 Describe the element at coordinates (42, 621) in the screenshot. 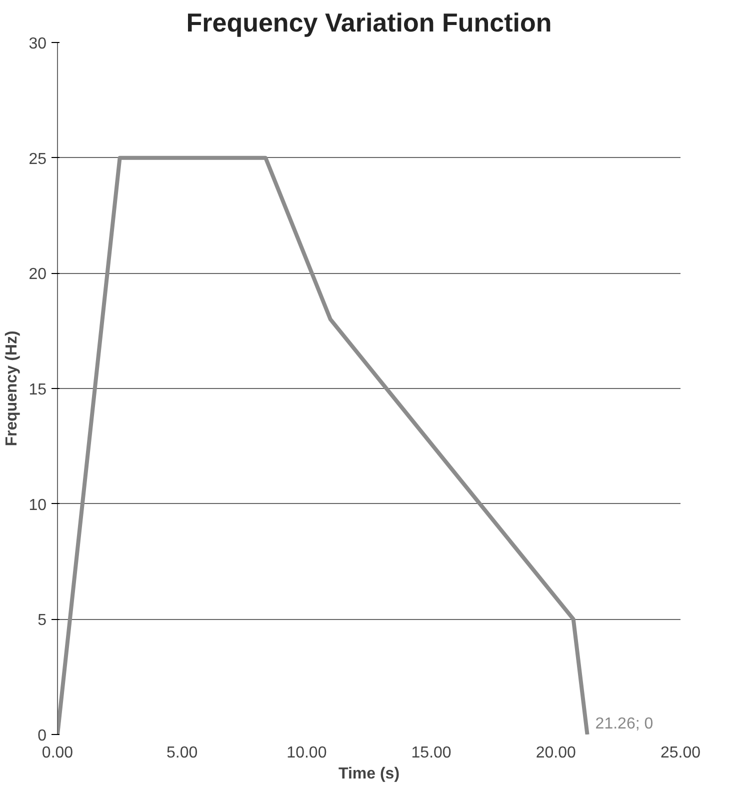

I see `y-tick-label: 5` at that location.